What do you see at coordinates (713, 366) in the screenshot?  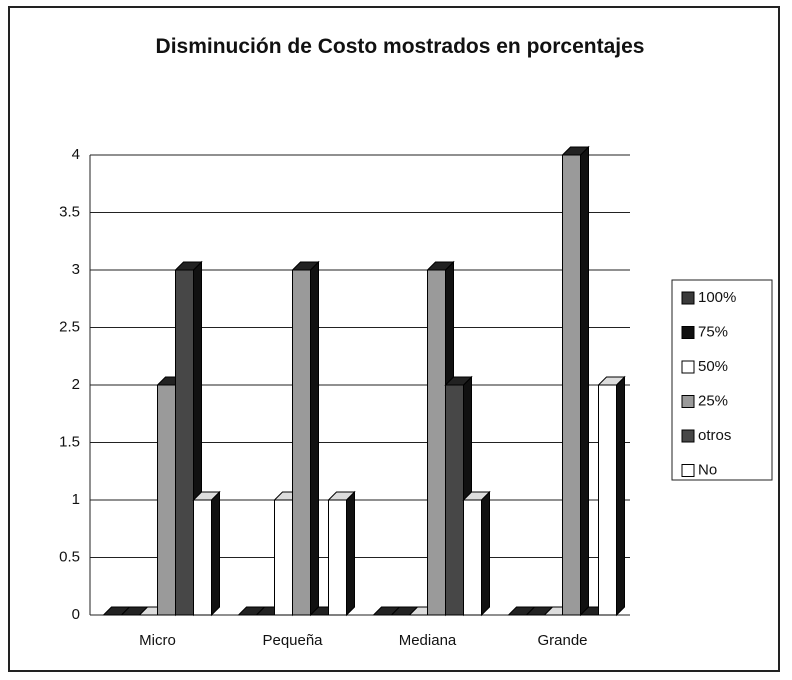 I see `legend-label: 50%` at bounding box center [713, 366].